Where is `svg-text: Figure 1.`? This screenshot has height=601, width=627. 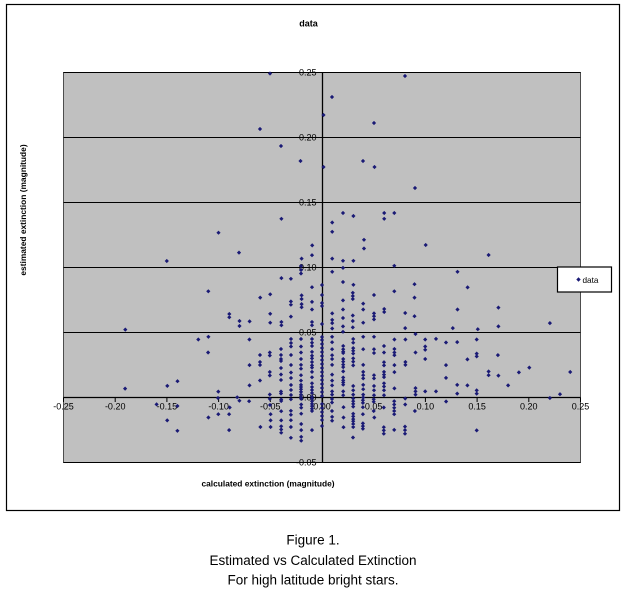 svg-text: Figure 1. is located at coordinates (312, 540).